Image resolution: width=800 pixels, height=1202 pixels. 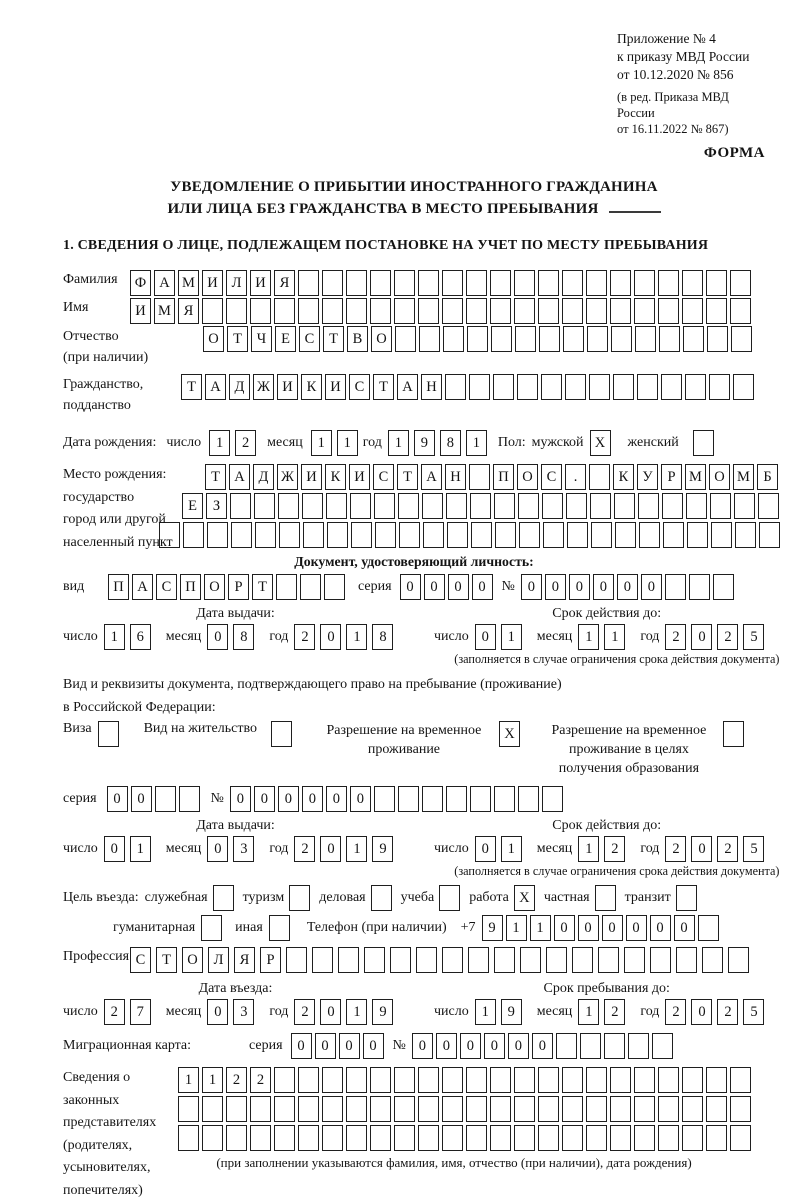 What do you see at coordinates (695, 477) in the screenshot?
I see `char-cell: М` at bounding box center [695, 477].